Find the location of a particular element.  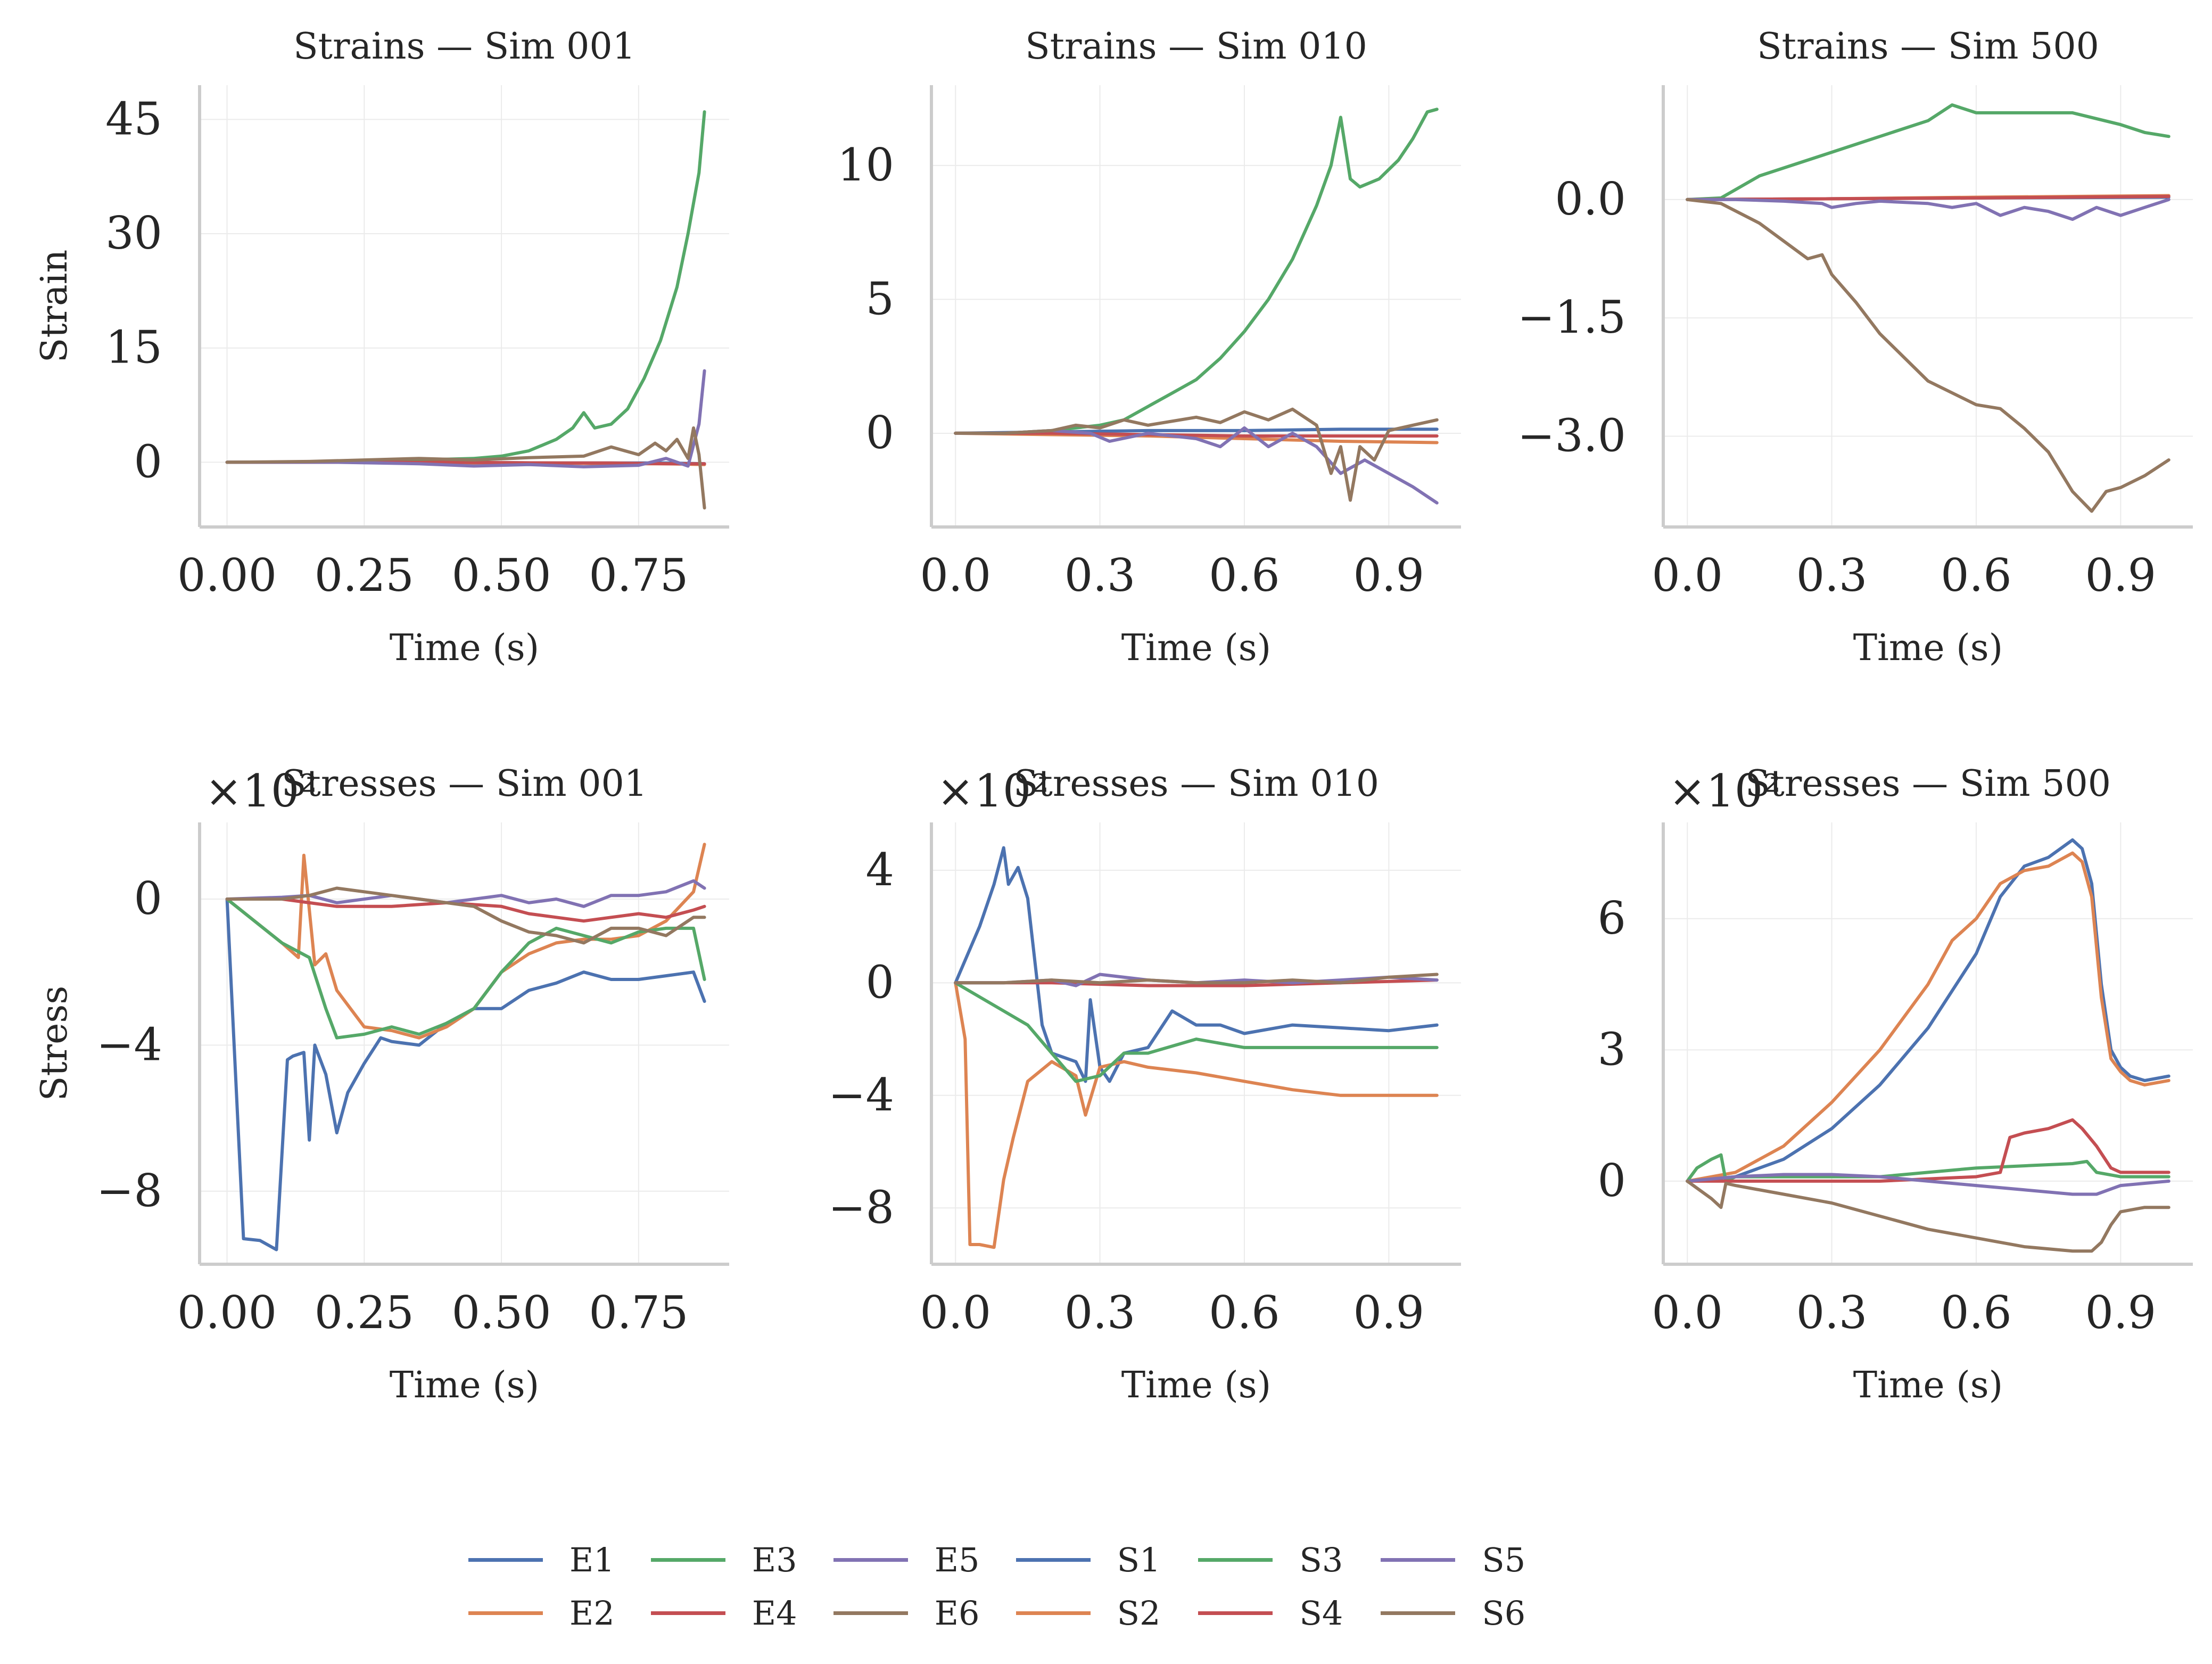

legend-swatch-e4 is located at coordinates (687, 1613).